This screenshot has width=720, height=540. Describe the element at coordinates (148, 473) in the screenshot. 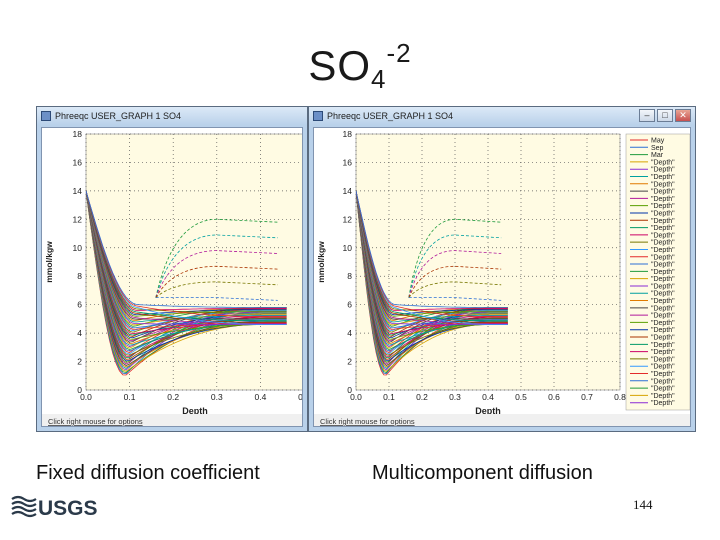

I see `caption-left: Fixed diffusion coefficient` at that location.